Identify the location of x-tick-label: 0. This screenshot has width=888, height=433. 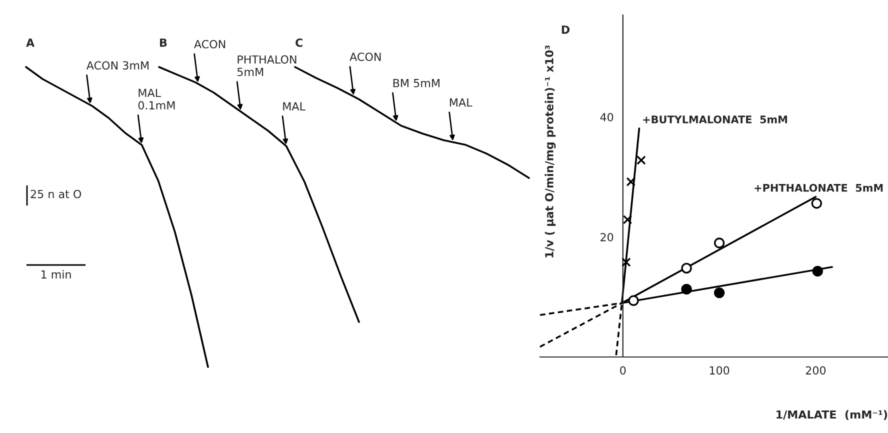
(623, 370).